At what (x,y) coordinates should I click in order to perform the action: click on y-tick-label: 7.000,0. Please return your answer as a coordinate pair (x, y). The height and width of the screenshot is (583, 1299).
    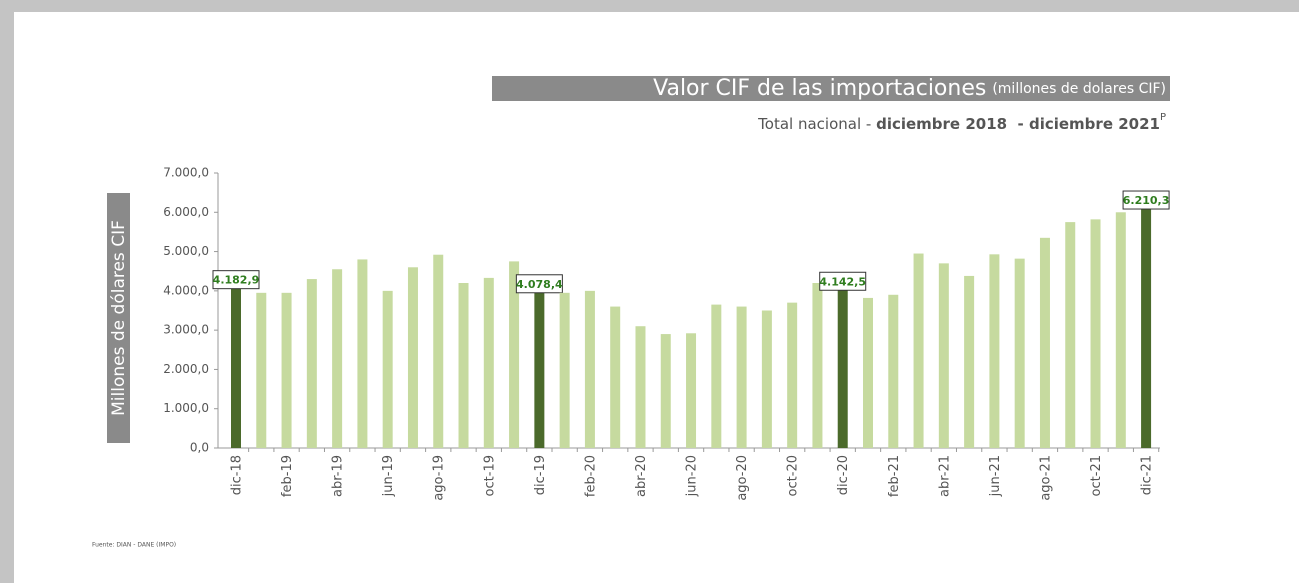
    Looking at the image, I should click on (186, 173).